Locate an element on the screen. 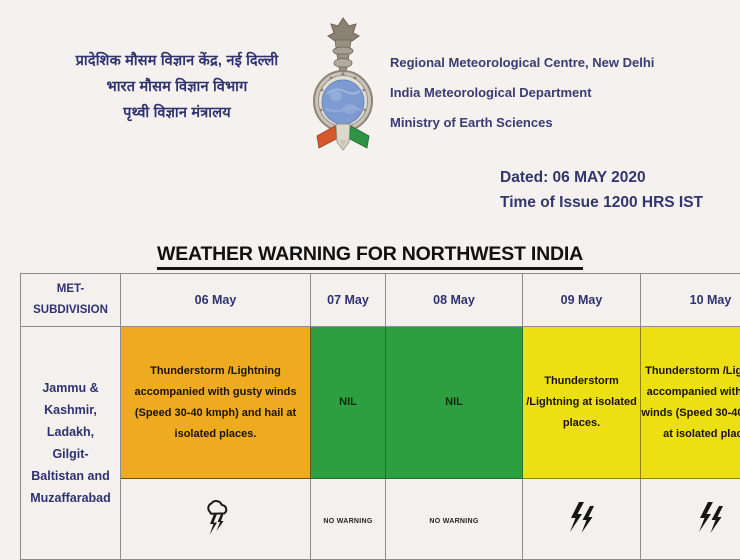 The width and height of the screenshot is (740, 560). column-header-line-1: MET- is located at coordinates (70, 289).